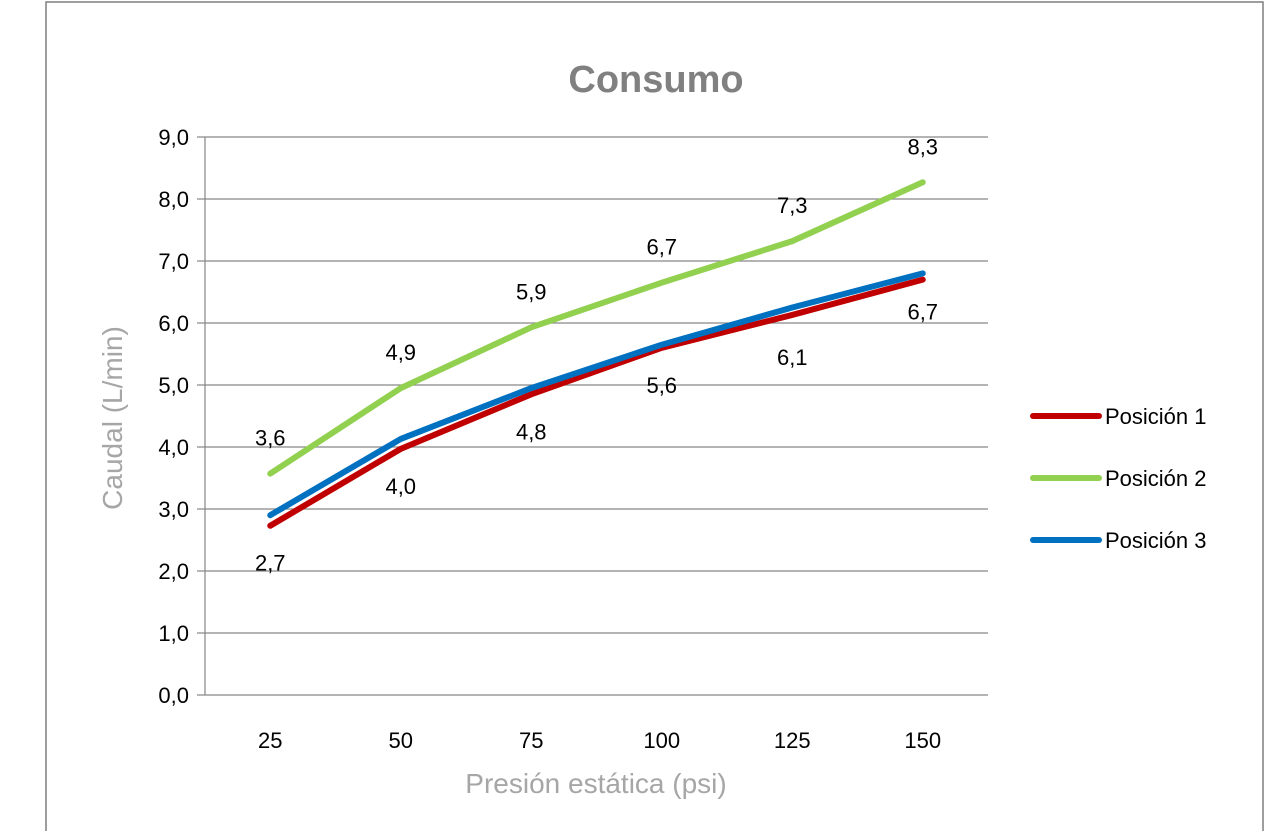  Describe the element at coordinates (1156, 478) in the screenshot. I see `legend-label: Posición 2` at that location.